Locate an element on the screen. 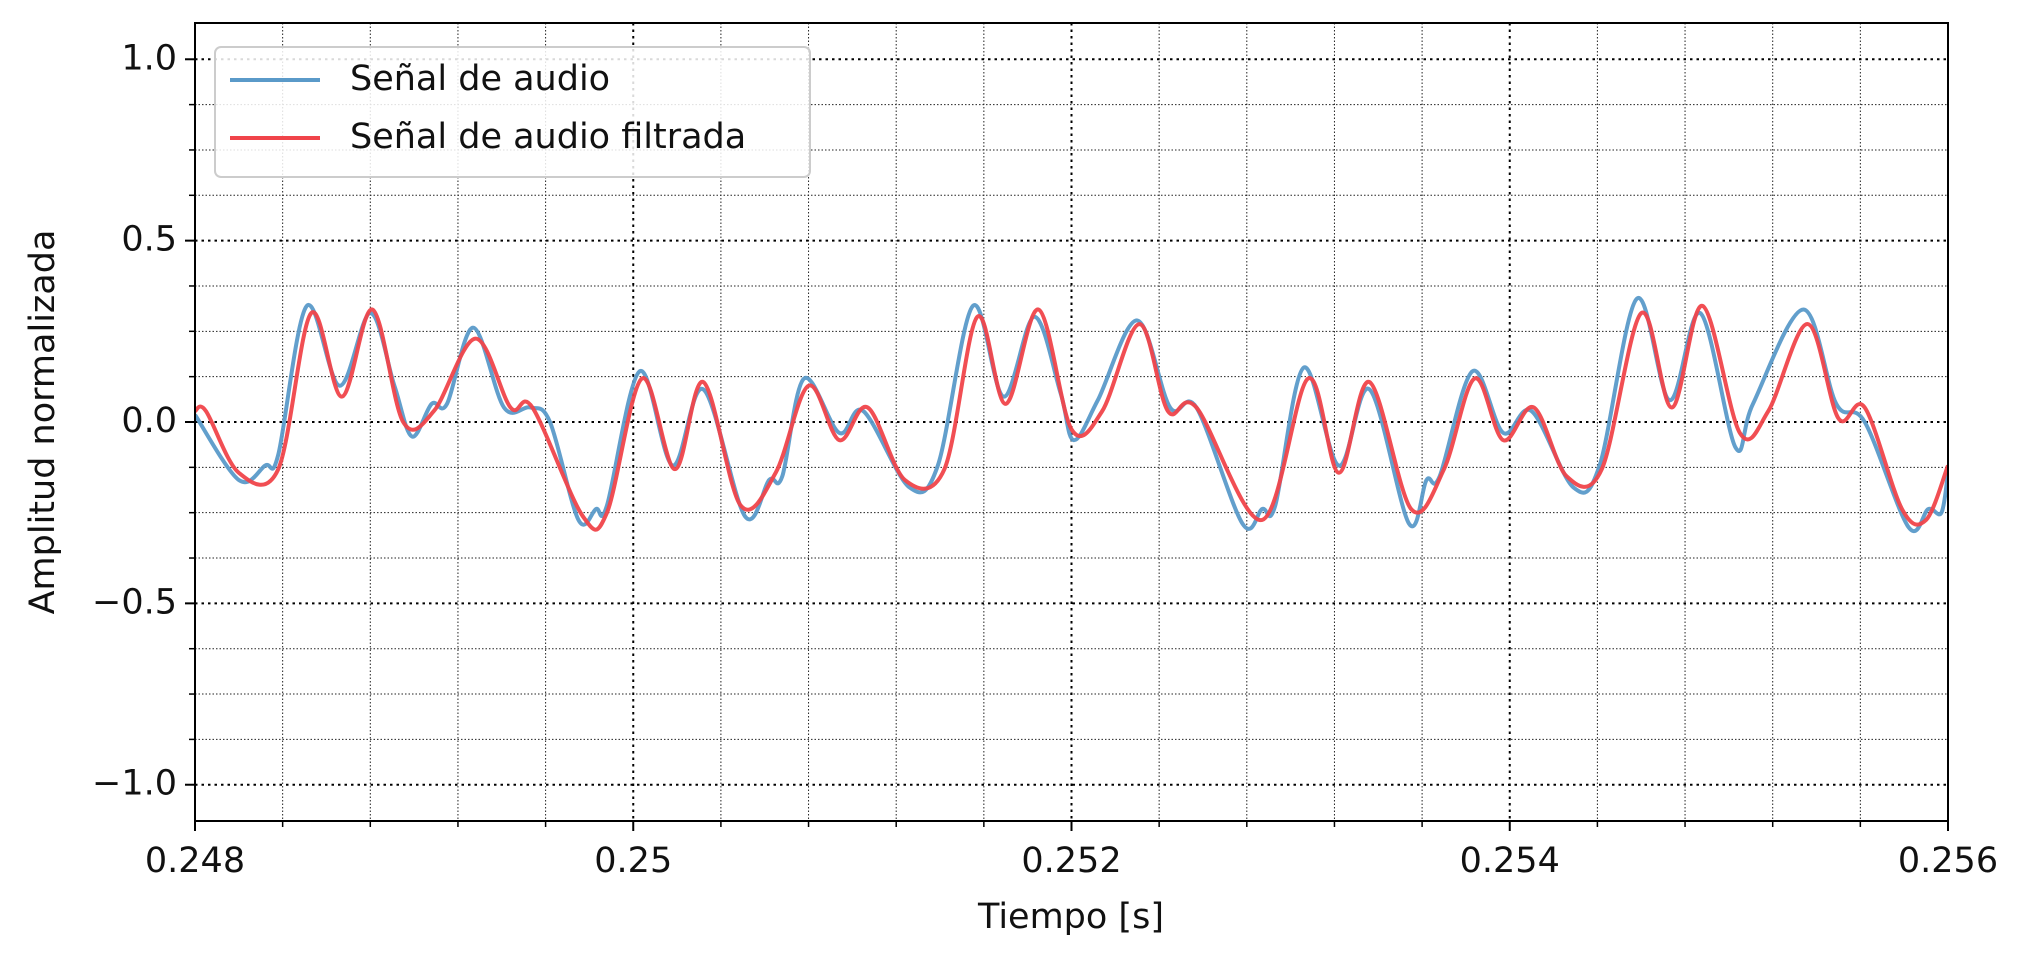 The width and height of the screenshot is (2019, 961). legend: Señal de audio Señal de audio filtrada is located at coordinates (512, 112).